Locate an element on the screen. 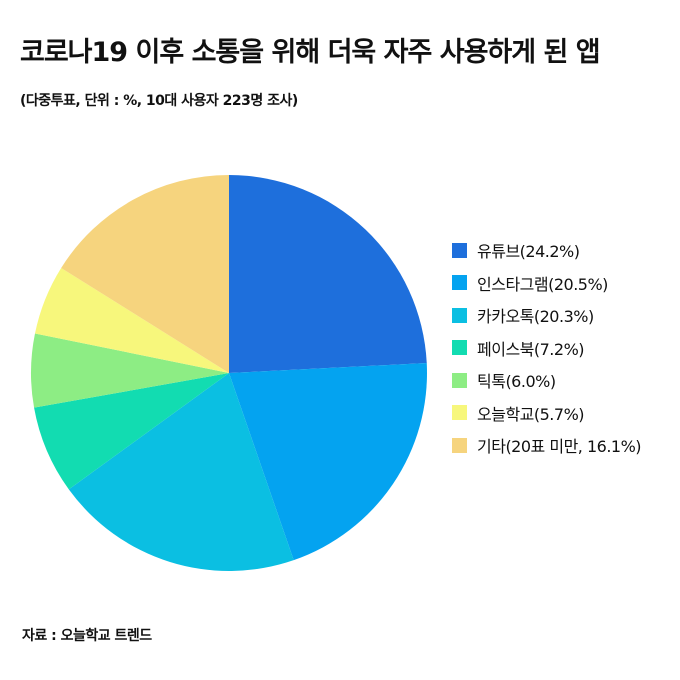 The width and height of the screenshot is (680, 680). legend-item: 유튜브(24.2%) is located at coordinates (546, 250).